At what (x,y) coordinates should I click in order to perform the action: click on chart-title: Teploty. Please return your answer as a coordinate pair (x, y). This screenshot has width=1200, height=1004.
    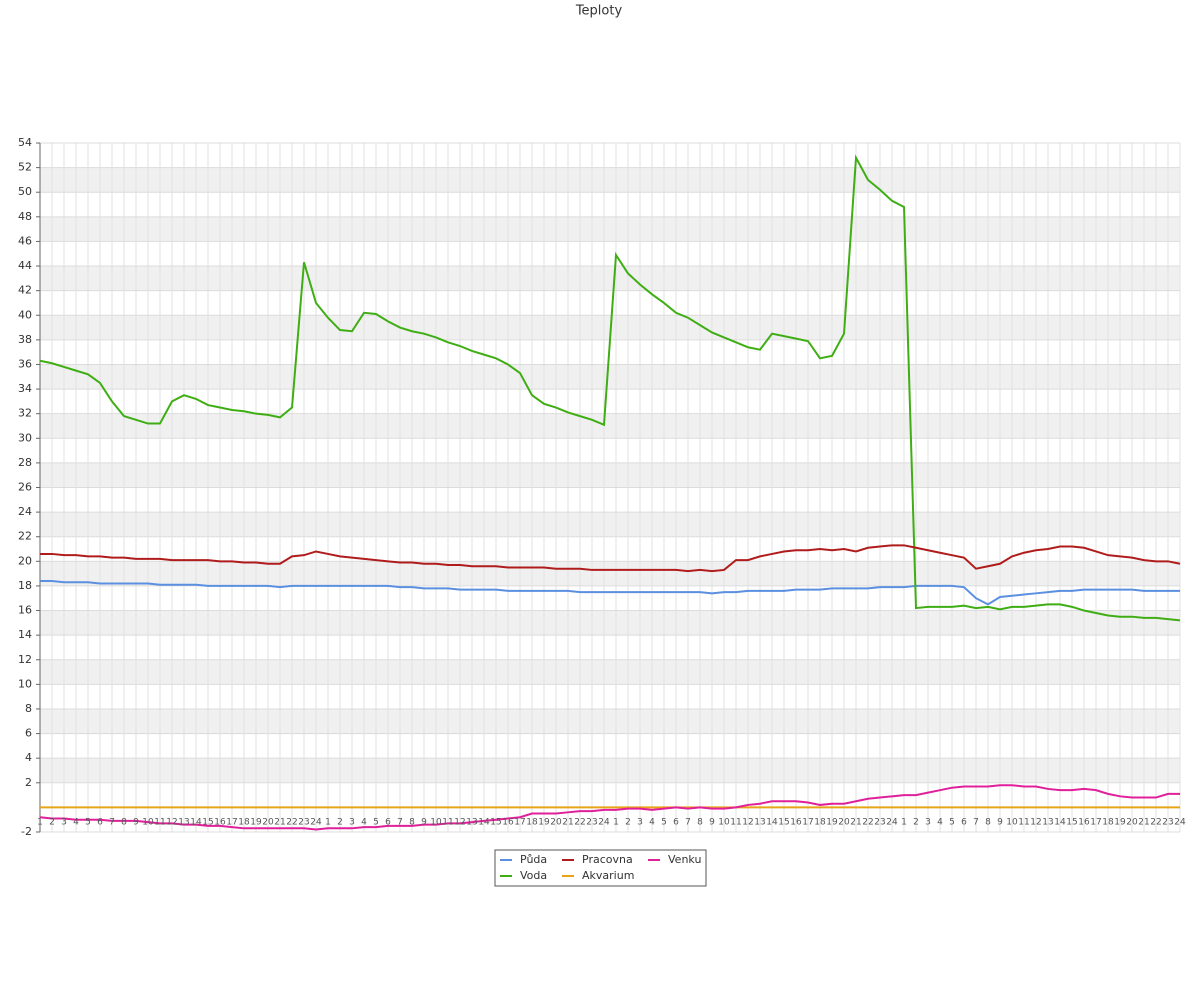
    Looking at the image, I should click on (599, 11).